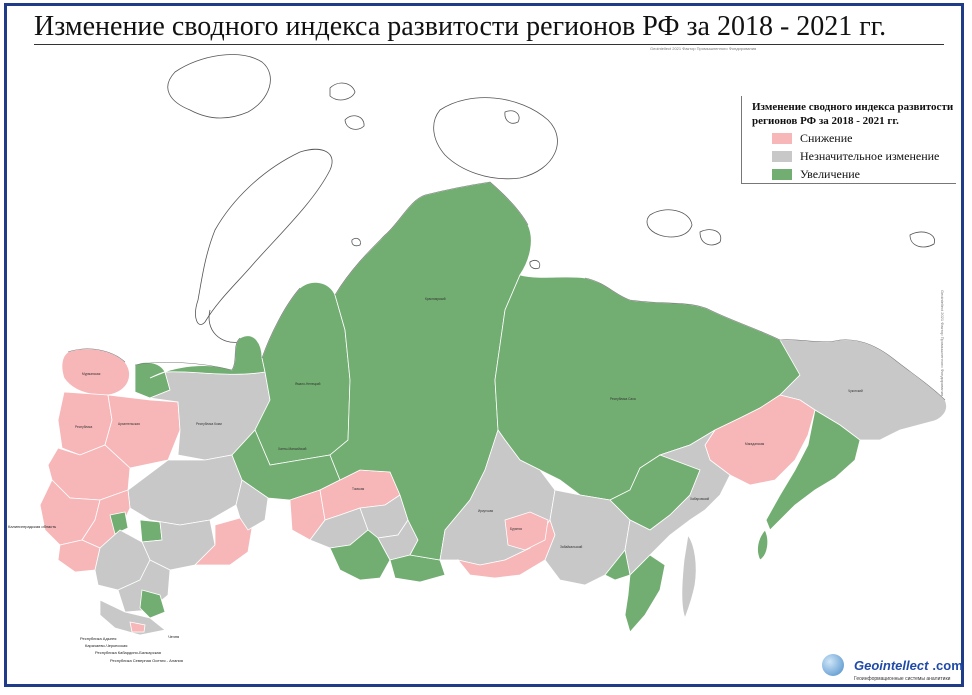 The width and height of the screenshot is (972, 695). What do you see at coordinates (833, 665) in the screenshot?
I see `globe-icon` at bounding box center [833, 665].